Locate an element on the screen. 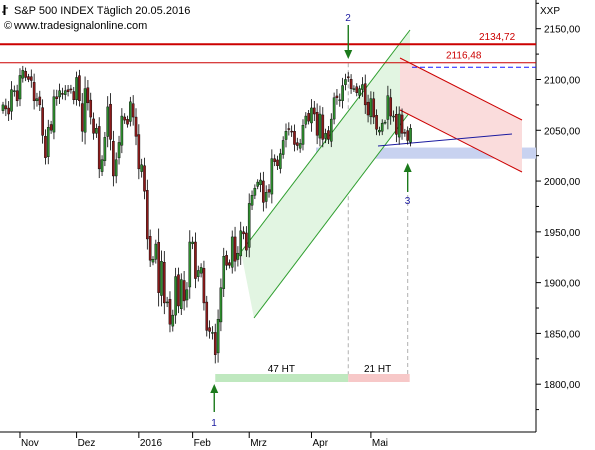  arrow-2-head is located at coordinates (348, 54).